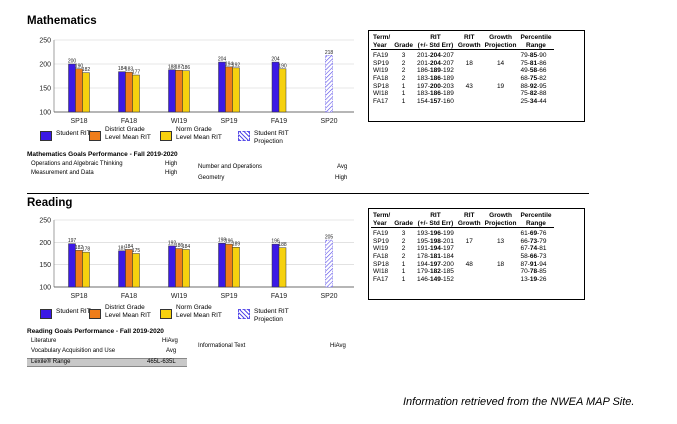  What do you see at coordinates (533, 256) in the screenshot?
I see `percentile-cell: 58-66-73` at bounding box center [533, 256].